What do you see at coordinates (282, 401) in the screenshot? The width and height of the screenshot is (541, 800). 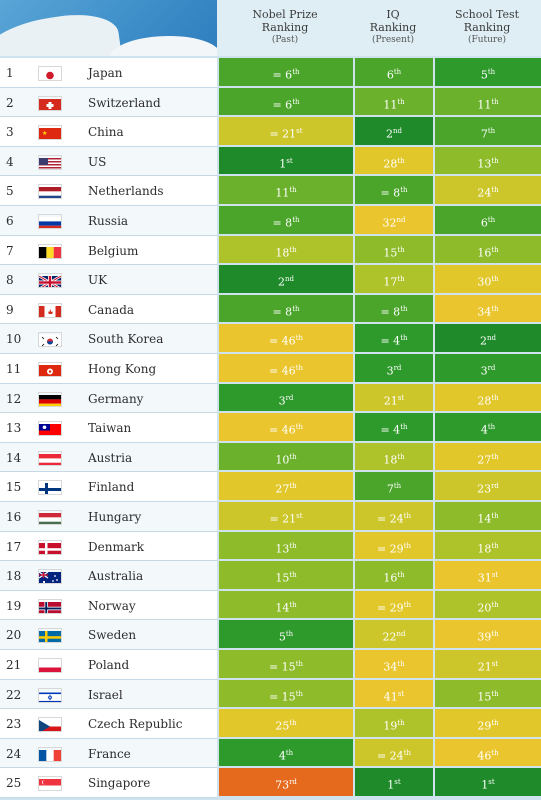 I see `nobel-rank-value: 3` at bounding box center [282, 401].